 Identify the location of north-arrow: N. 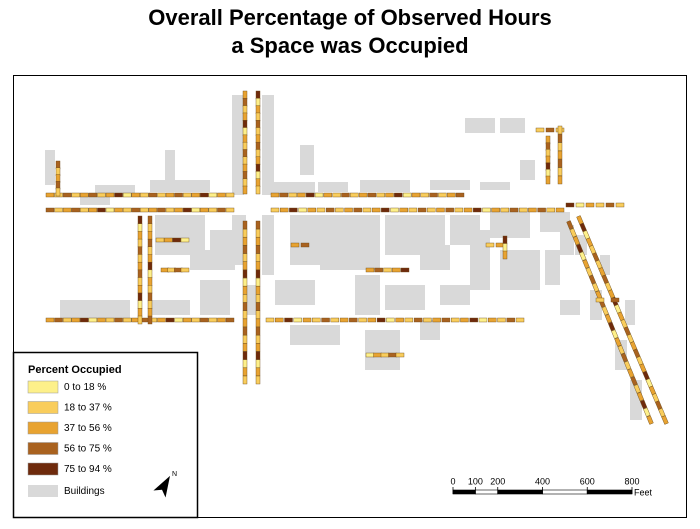
(165, 484).